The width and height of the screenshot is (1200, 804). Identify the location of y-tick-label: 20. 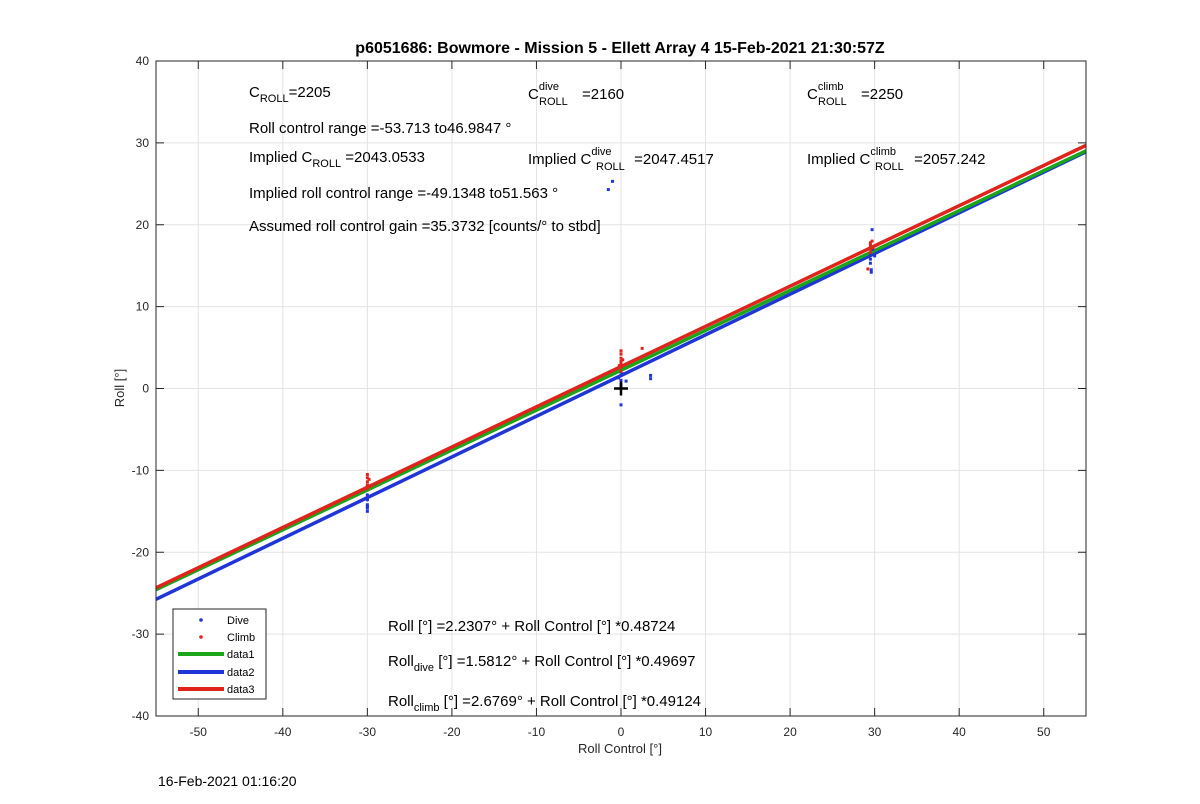
(143, 225).